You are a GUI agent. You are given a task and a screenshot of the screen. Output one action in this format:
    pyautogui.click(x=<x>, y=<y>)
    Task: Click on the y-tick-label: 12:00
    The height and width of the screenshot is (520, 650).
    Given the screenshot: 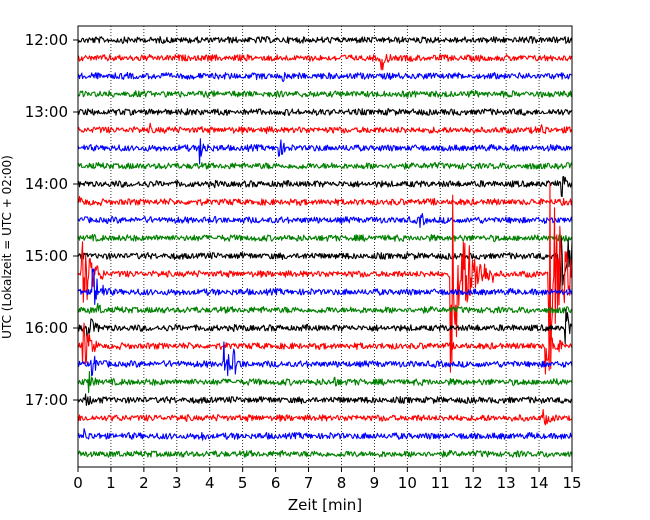 What is the action you would take?
    pyautogui.click(x=46, y=40)
    